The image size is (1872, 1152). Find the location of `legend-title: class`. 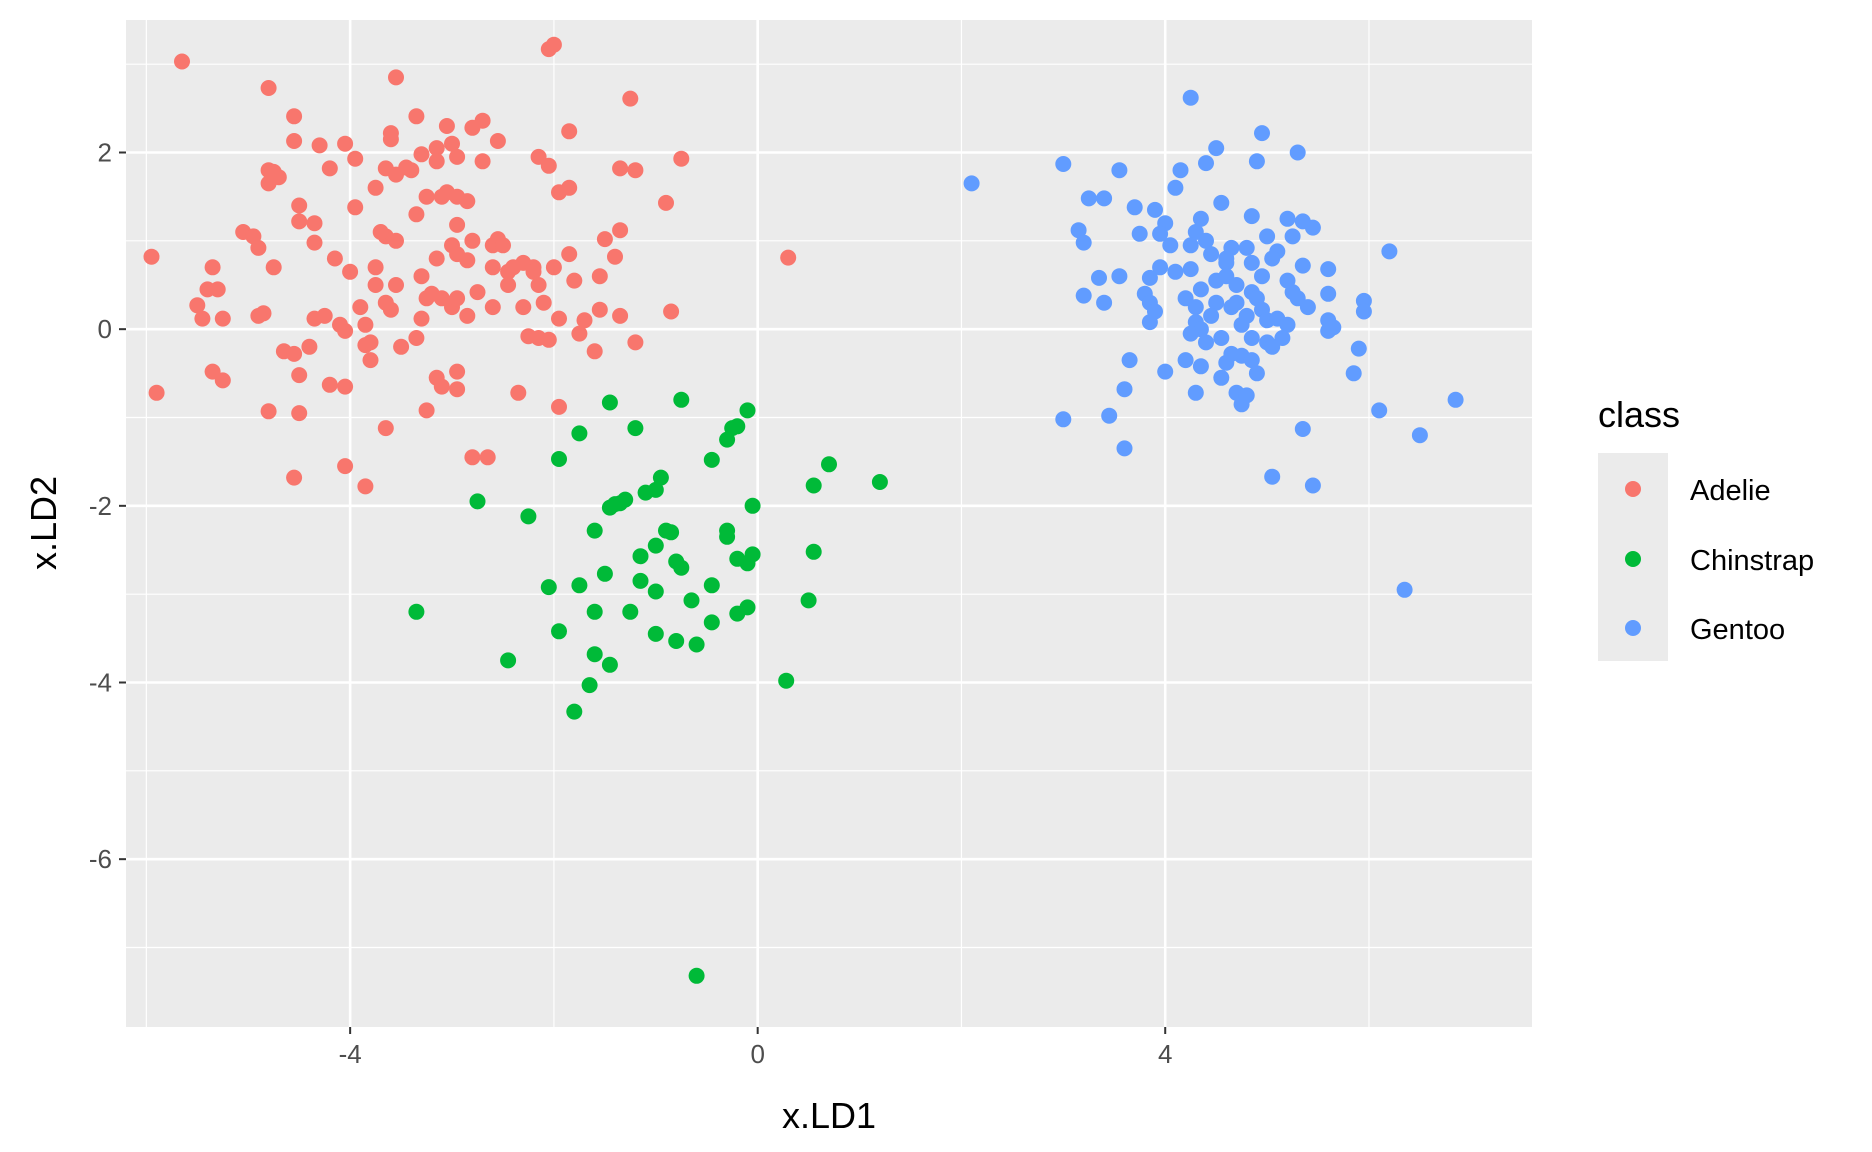

legend-title: class is located at coordinates (1639, 414).